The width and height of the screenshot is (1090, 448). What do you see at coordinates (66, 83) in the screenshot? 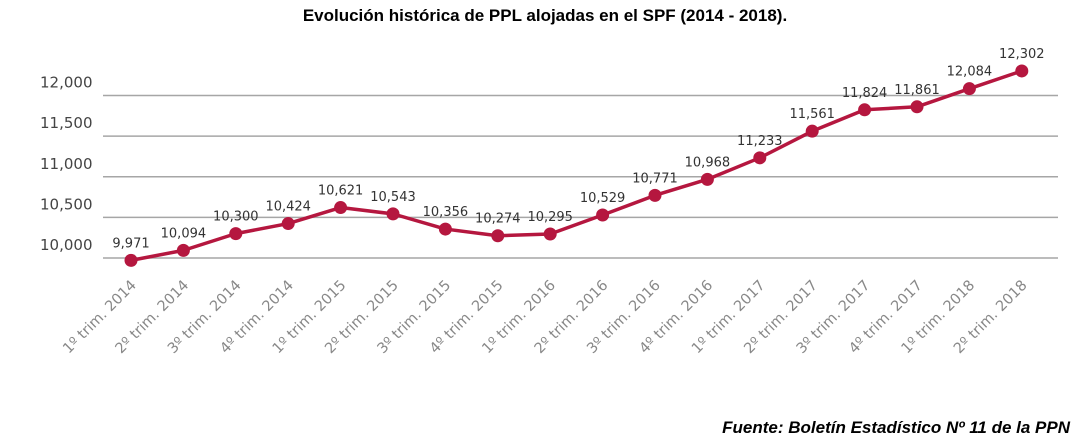
I see `y-tick-label: 12,000` at bounding box center [66, 83].